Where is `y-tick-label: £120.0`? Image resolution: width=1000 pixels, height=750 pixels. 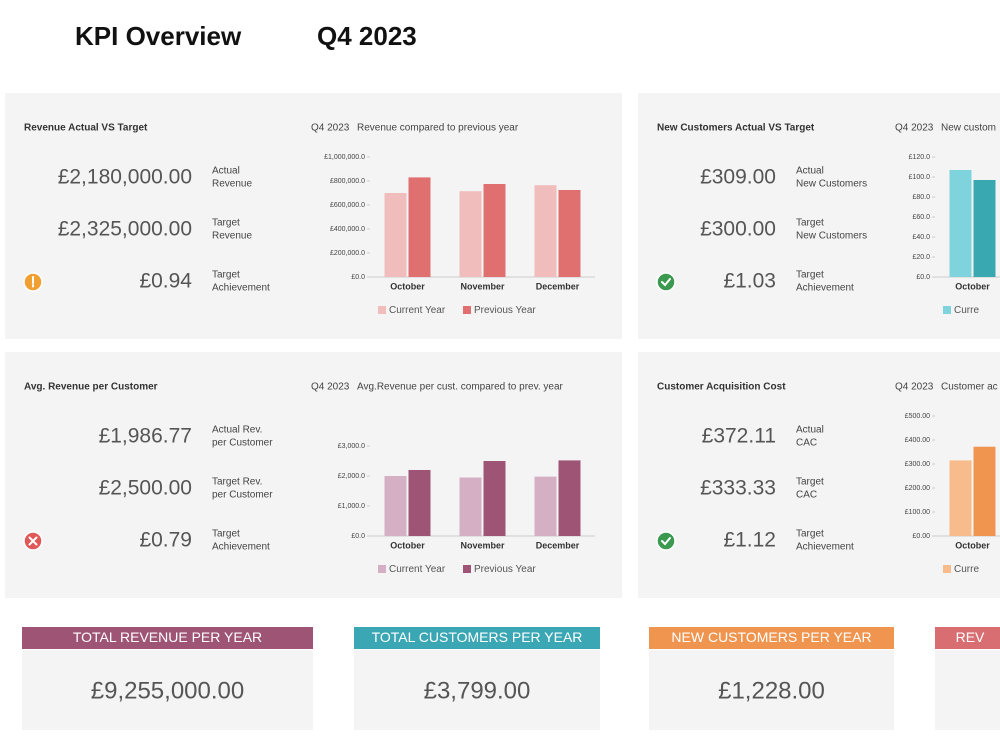
y-tick-label: £120.0 is located at coordinates (920, 157).